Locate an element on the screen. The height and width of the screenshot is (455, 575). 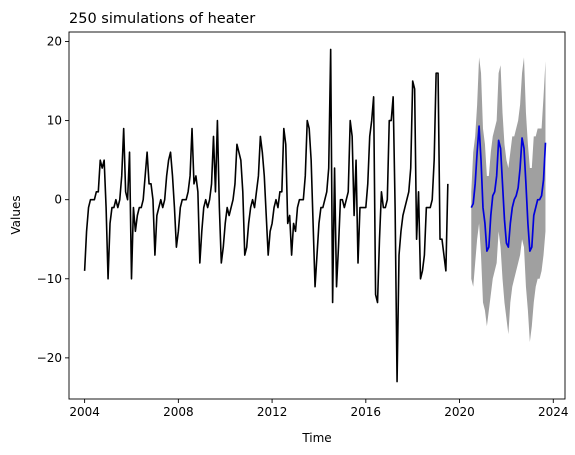
y-tick-label: −20 is located at coordinates (49, 358).